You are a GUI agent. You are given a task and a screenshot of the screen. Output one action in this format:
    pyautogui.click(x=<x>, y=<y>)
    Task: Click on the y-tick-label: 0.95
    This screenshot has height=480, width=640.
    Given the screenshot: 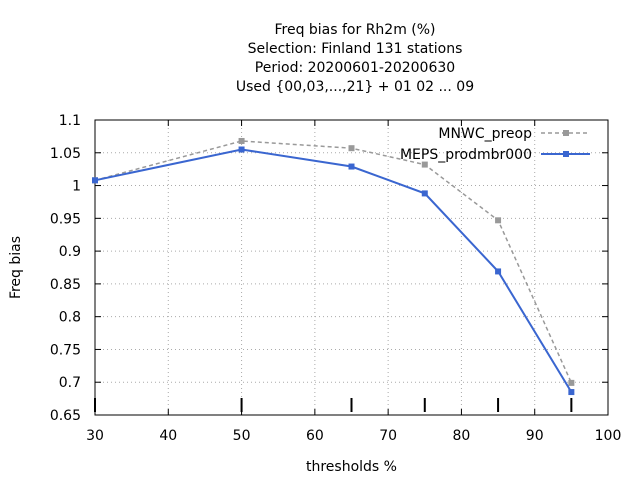 What is the action you would take?
    pyautogui.click(x=65, y=219)
    